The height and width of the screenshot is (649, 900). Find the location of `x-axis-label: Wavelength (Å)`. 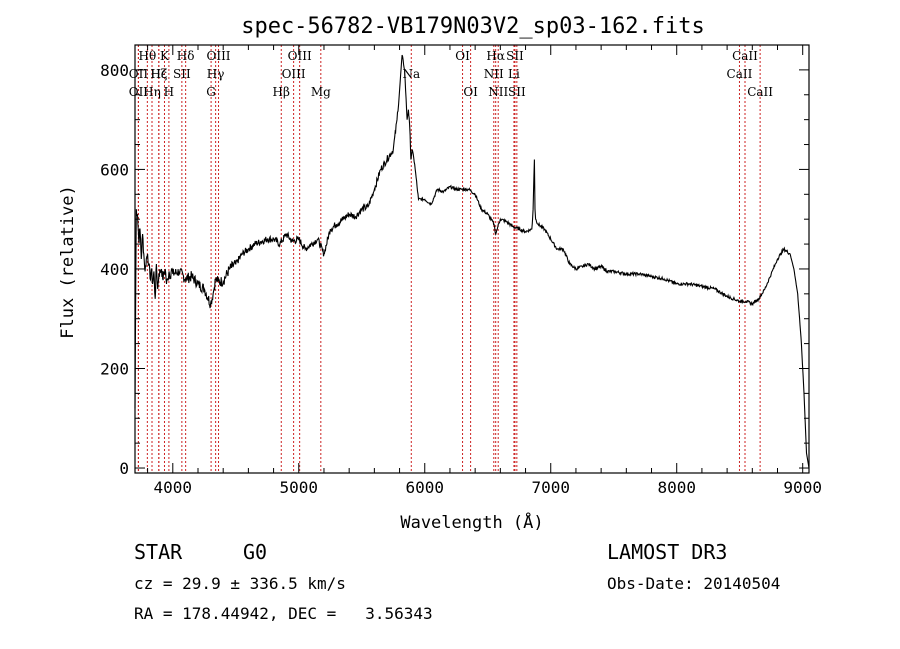

x-axis-label: Wavelength (Å) is located at coordinates (471, 522).